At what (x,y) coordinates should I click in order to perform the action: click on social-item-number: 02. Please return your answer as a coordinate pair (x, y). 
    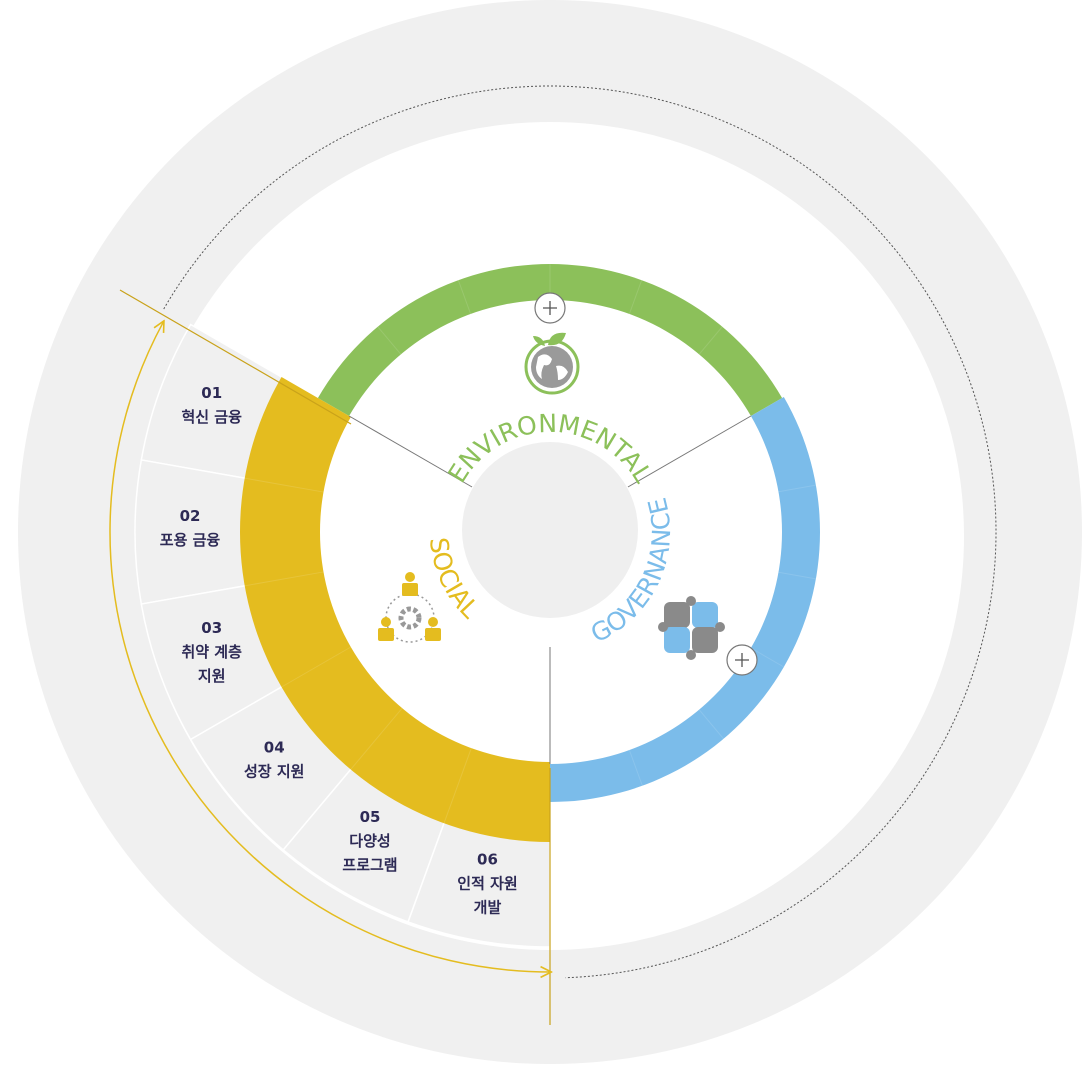
    Looking at the image, I should click on (190, 516).